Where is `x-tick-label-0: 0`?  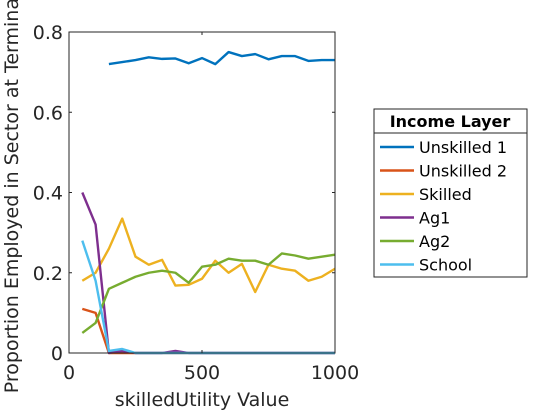 x-tick-label-0: 0 is located at coordinates (69, 373).